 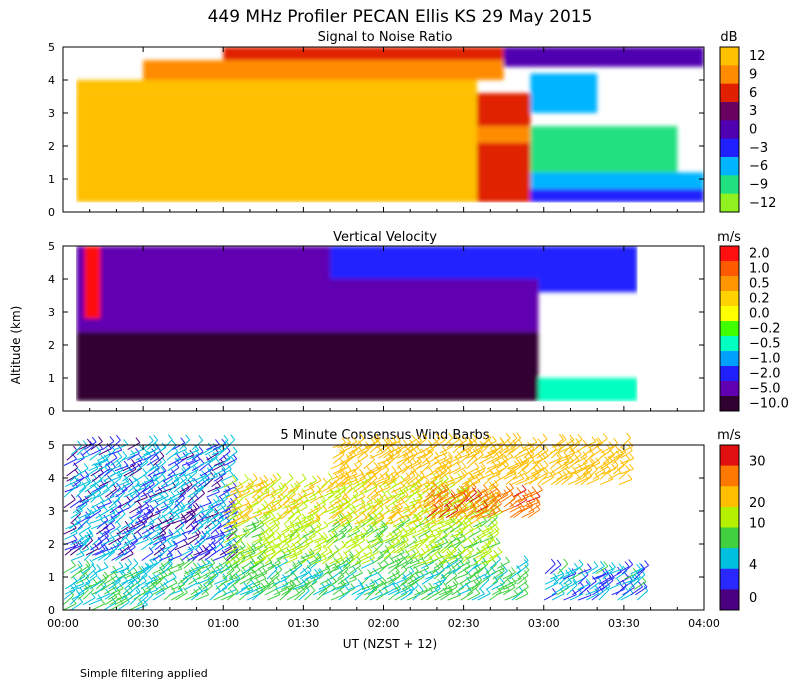 I want to click on snr-colorbar-label: 3, so click(x=753, y=111).